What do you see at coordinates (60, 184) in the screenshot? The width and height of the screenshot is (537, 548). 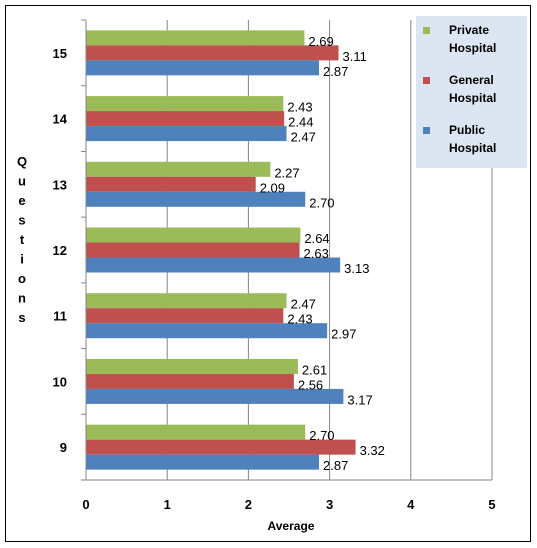 I see `y-tick-label: 13` at bounding box center [60, 184].